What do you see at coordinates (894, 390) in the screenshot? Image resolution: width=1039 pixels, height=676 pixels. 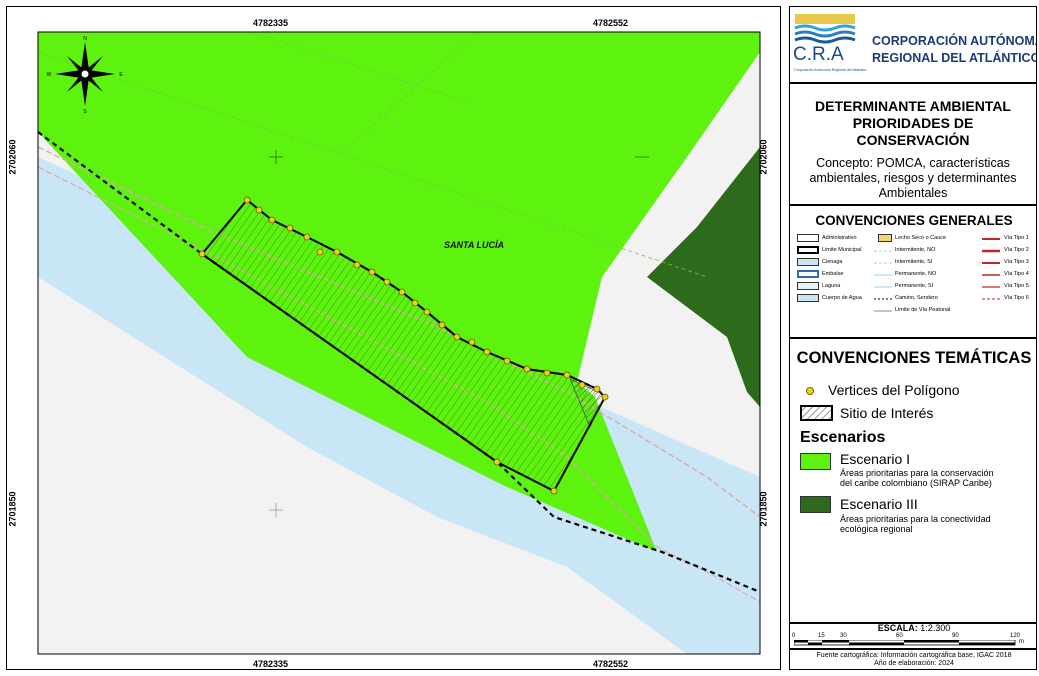 I see `vertices-label: Vertices del Polígono` at bounding box center [894, 390].